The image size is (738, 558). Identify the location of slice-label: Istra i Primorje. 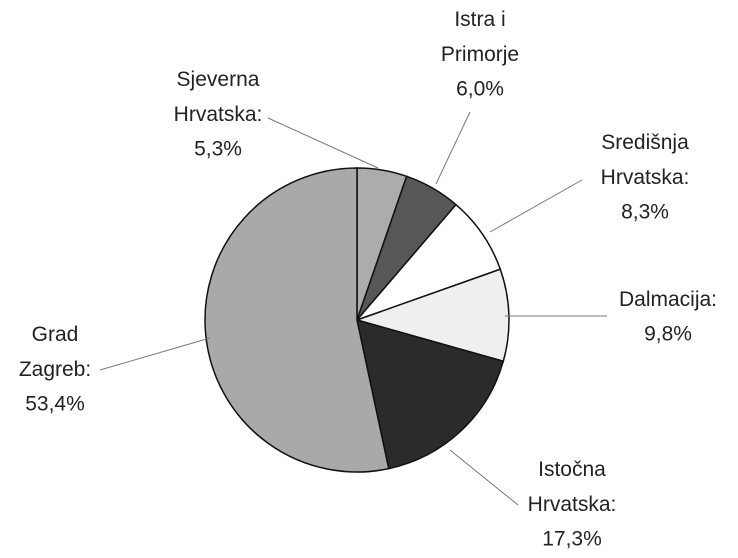
(480, 37).